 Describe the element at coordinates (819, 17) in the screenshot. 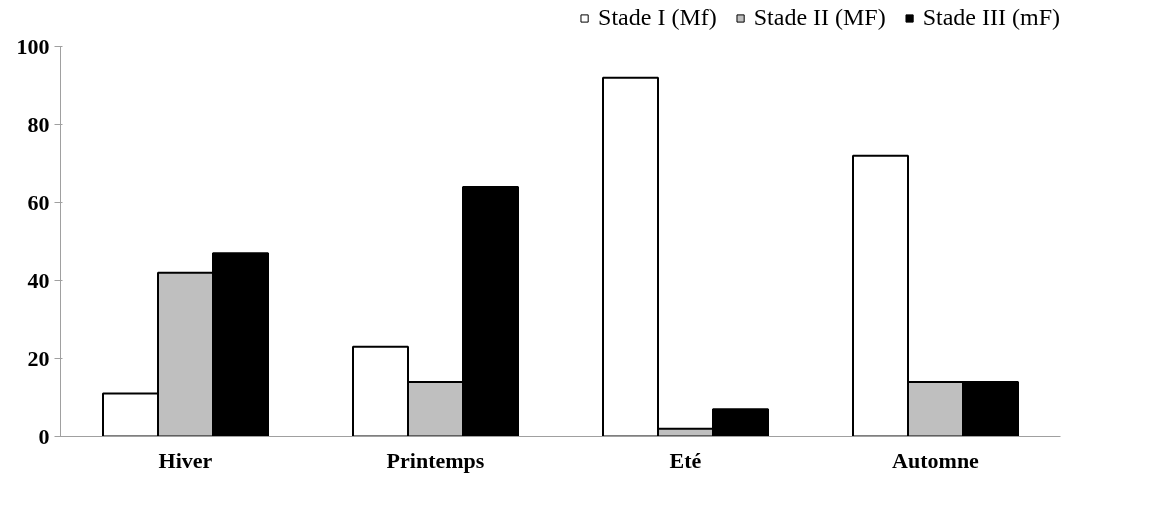

I see `legend-label: Stade II (MF)` at that location.